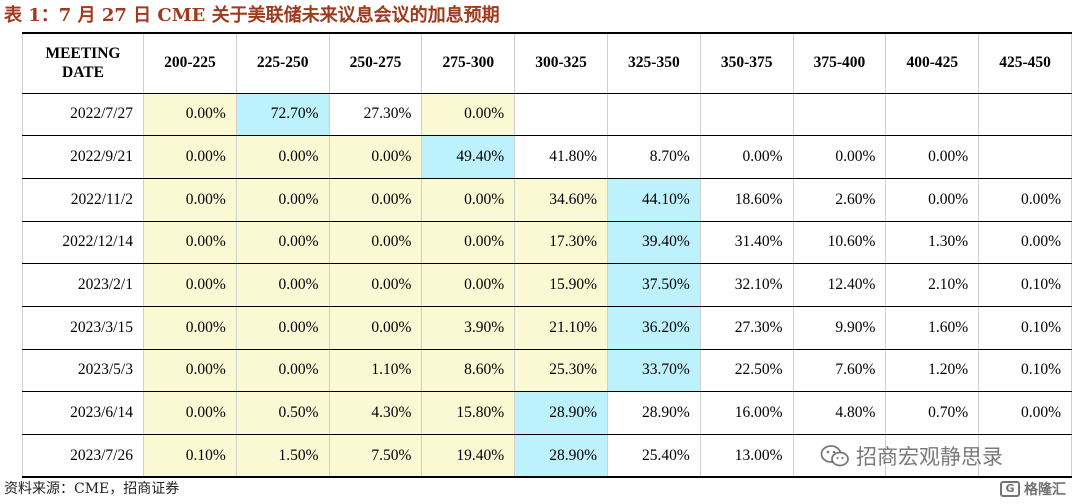  Describe the element at coordinates (561, 199) in the screenshot. I see `probability-cell: 34.60%` at that location.